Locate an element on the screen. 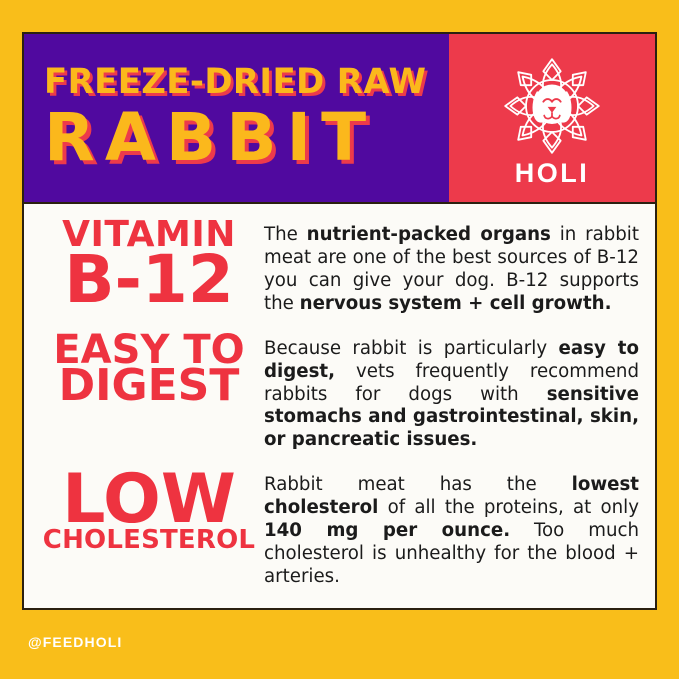 Image resolution: width=679 pixels, height=679 pixels. fact-label-line2: B-12 is located at coordinates (149, 280).